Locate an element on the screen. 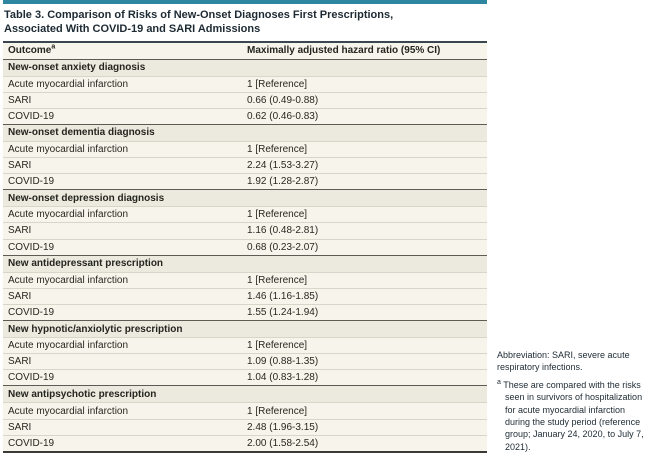  section-header-label: New antipsychotic prescription is located at coordinates (82, 394).